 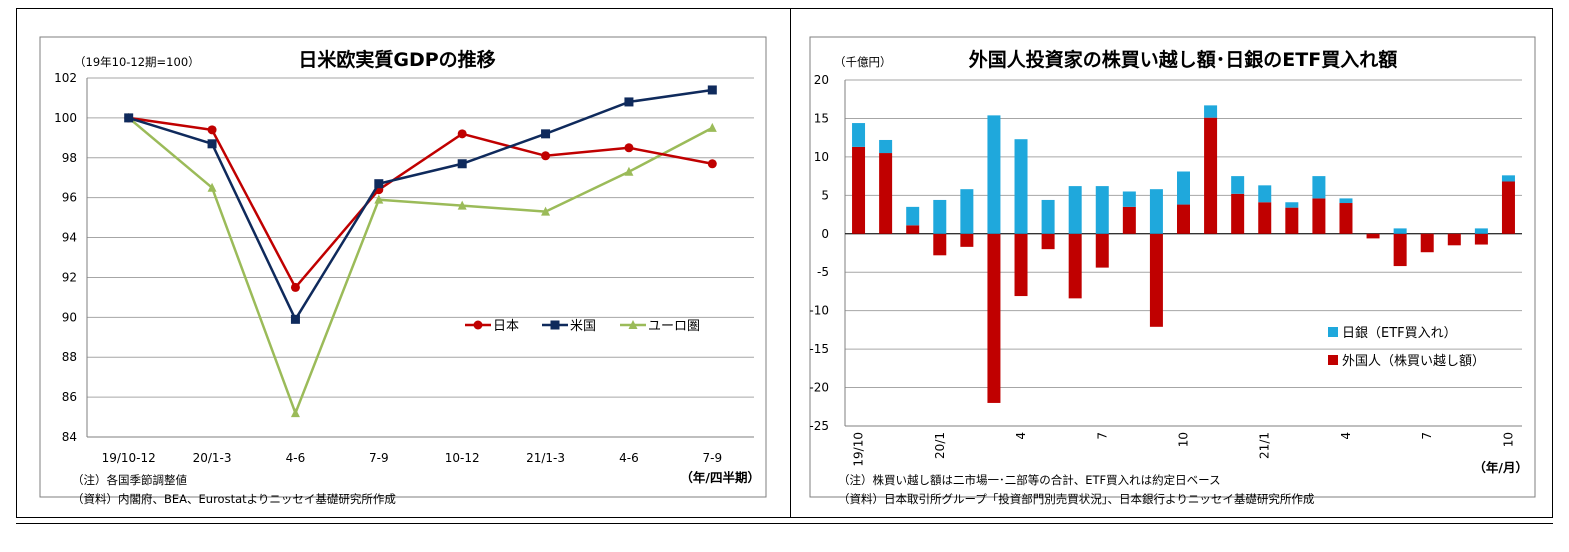 What do you see at coordinates (506, 326) in the screenshot?
I see `left-legend-label: 日本` at bounding box center [506, 326].